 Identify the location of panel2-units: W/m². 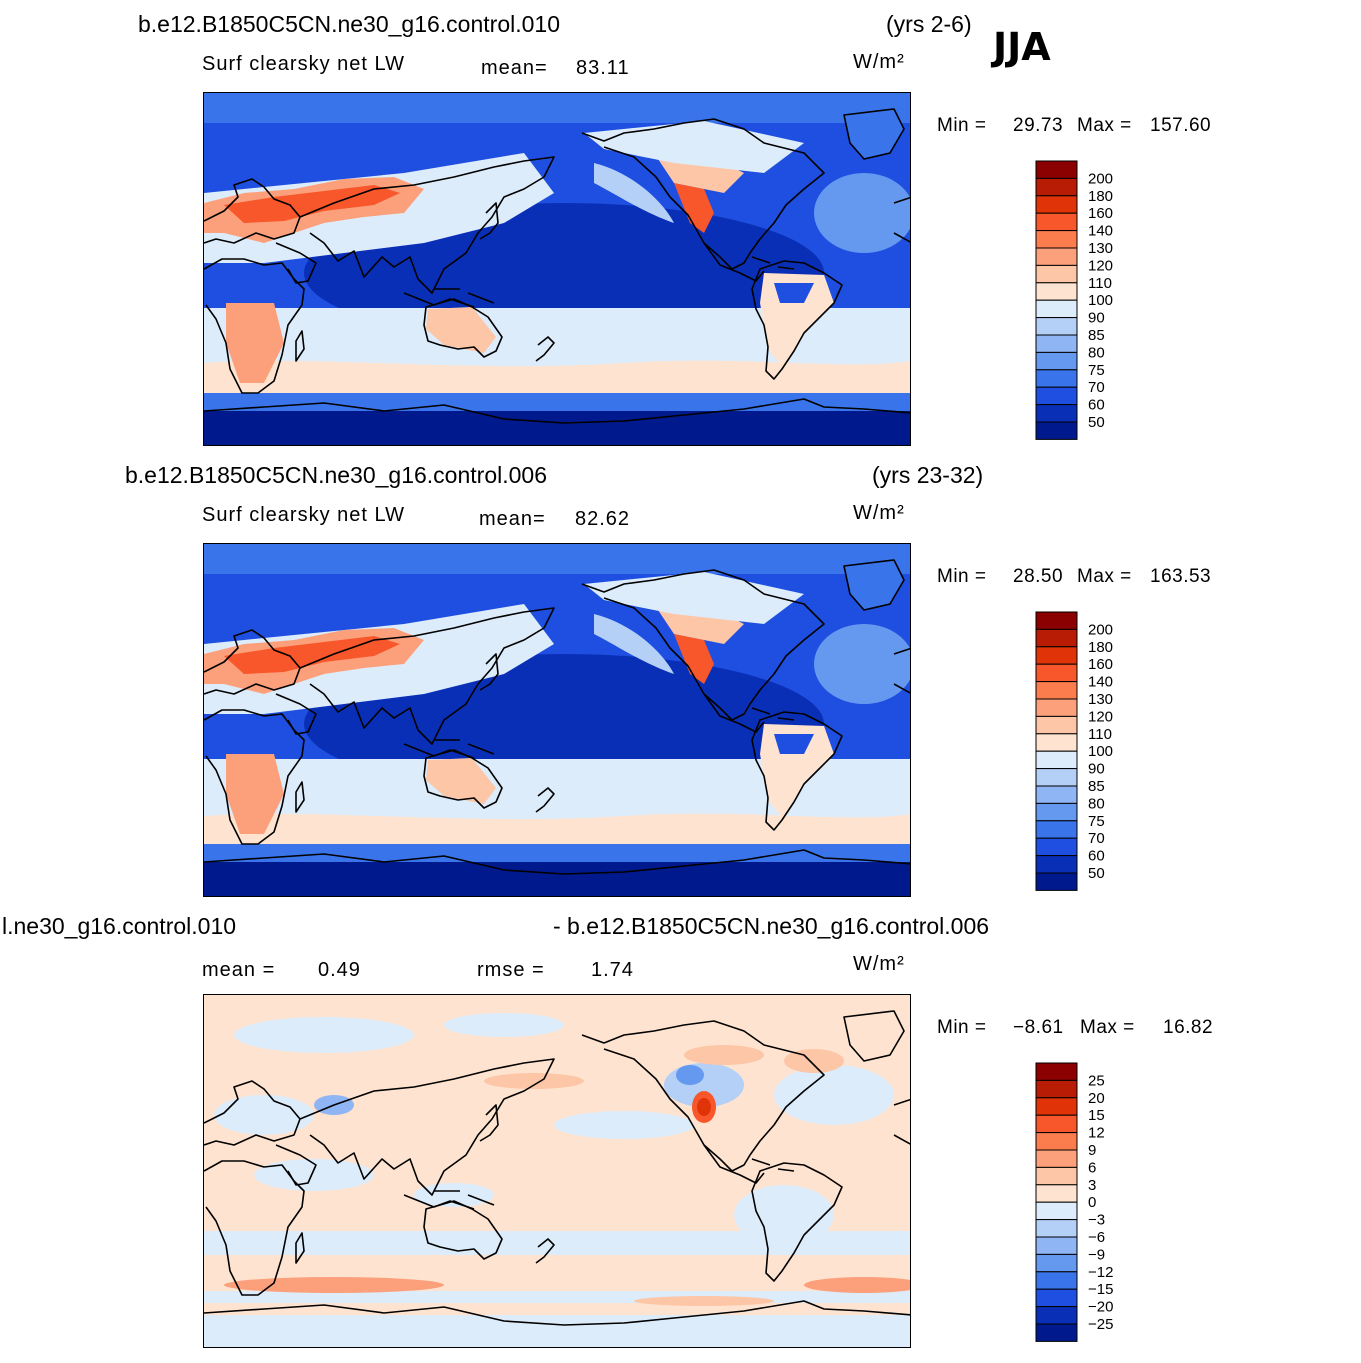
(879, 513).